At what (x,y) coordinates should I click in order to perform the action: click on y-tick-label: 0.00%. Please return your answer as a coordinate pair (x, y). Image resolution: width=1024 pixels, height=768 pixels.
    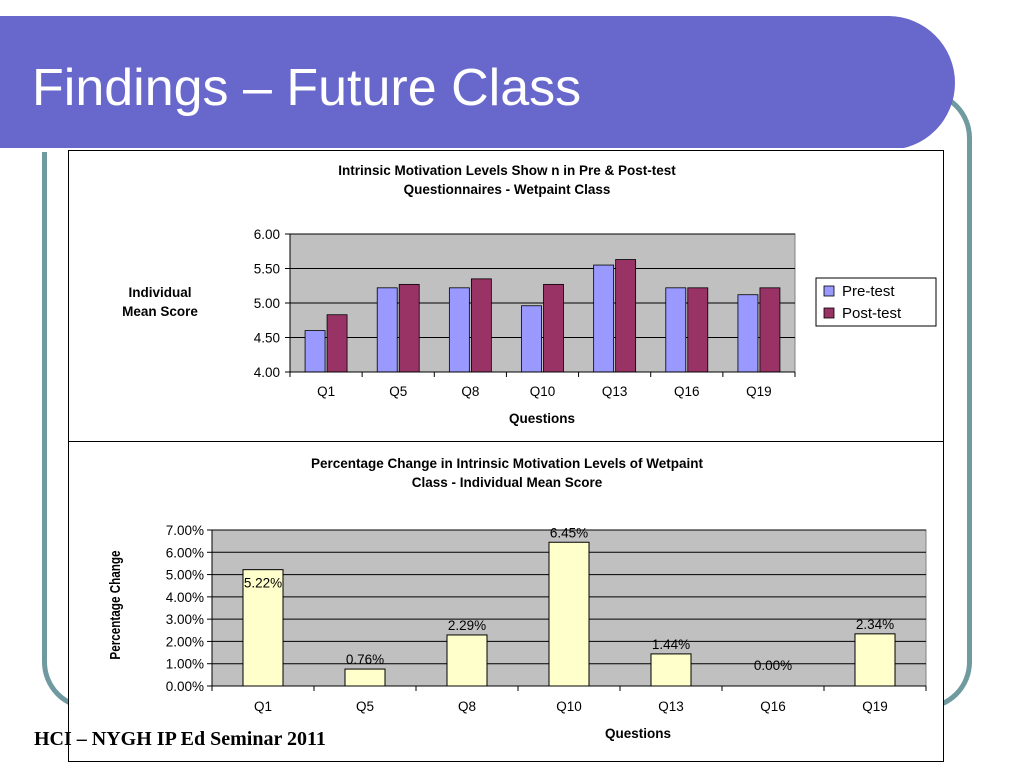
    Looking at the image, I should click on (185, 686).